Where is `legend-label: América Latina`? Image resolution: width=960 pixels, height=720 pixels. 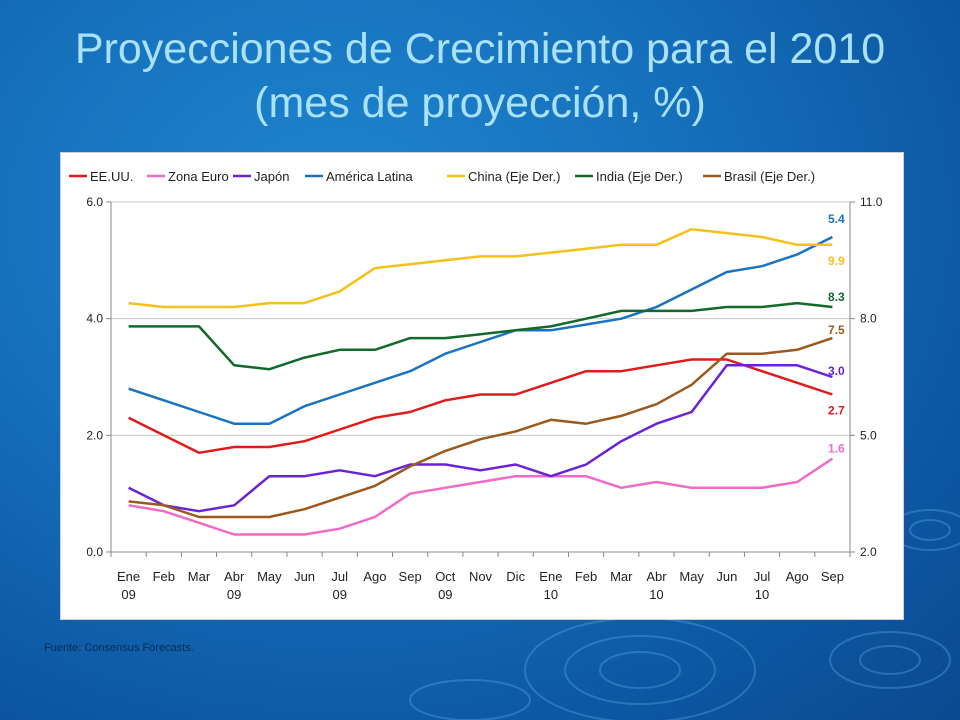
legend-label: América Latina is located at coordinates (369, 176).